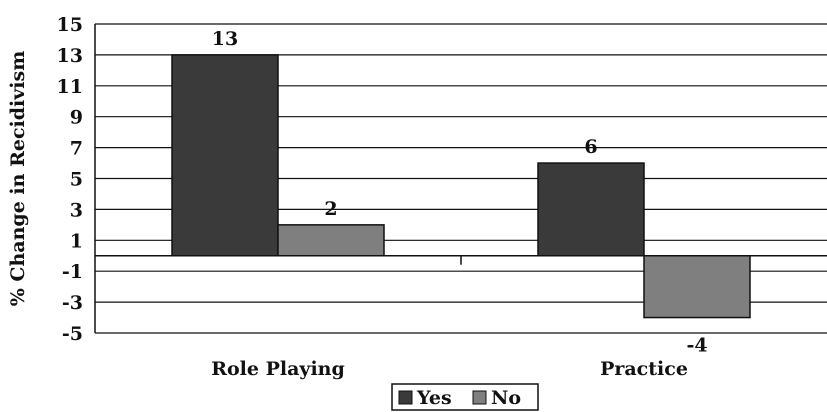  What do you see at coordinates (72, 334) in the screenshot?
I see `y-tick-label: -5` at bounding box center [72, 334].